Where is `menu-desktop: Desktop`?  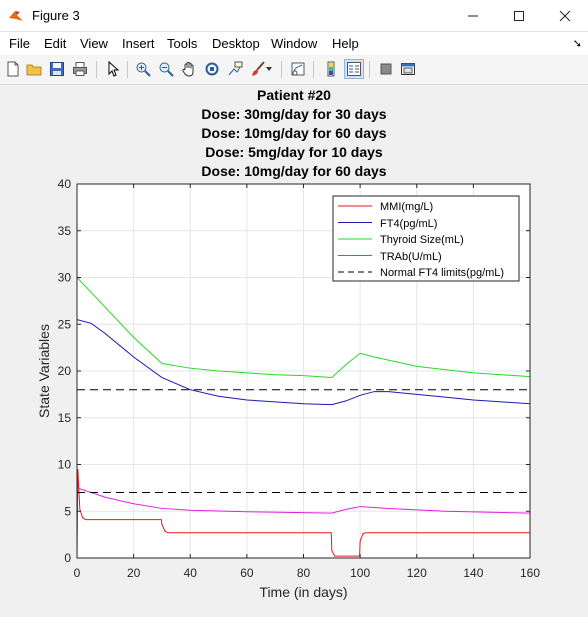
menu-desktop: Desktop is located at coordinates (236, 43).